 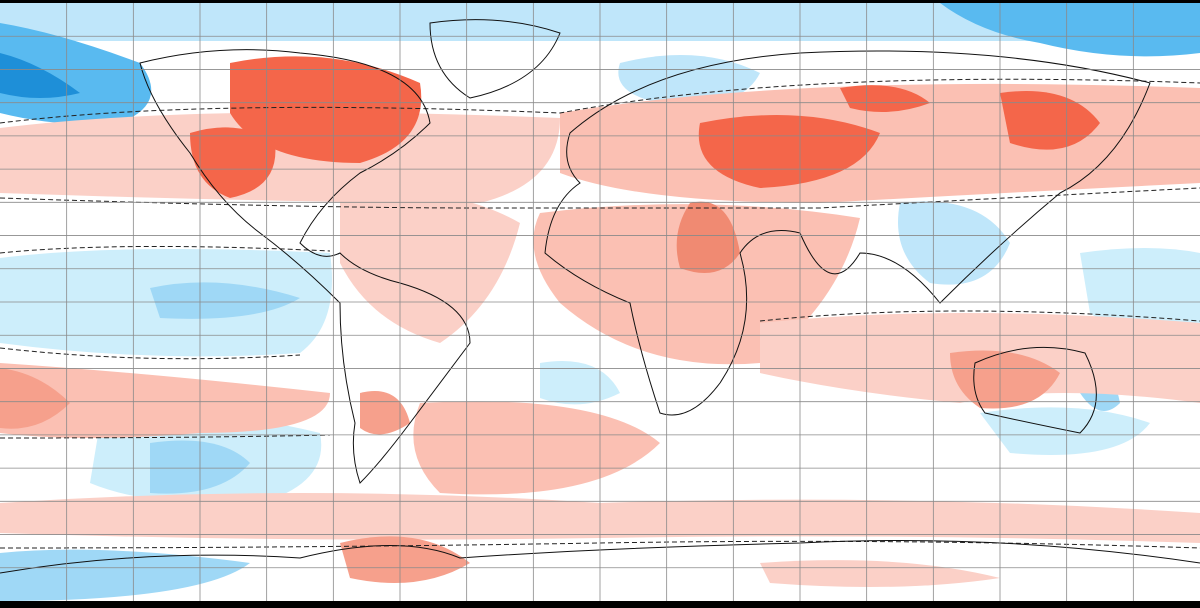 I want to click on greenland, so click(x=495, y=59).